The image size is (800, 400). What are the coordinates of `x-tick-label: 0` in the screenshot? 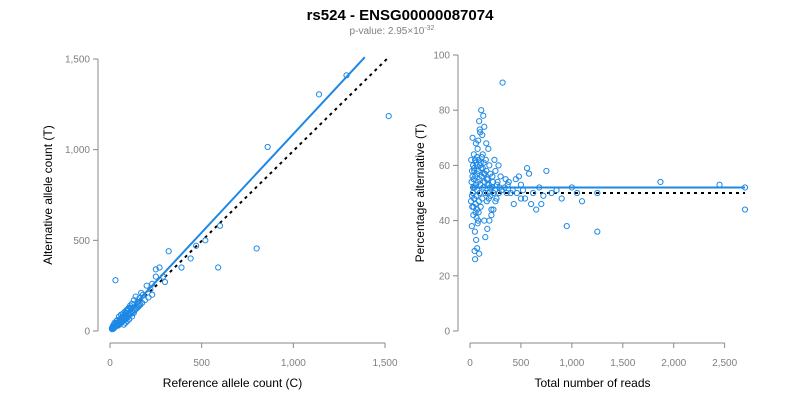 It's located at (470, 363).